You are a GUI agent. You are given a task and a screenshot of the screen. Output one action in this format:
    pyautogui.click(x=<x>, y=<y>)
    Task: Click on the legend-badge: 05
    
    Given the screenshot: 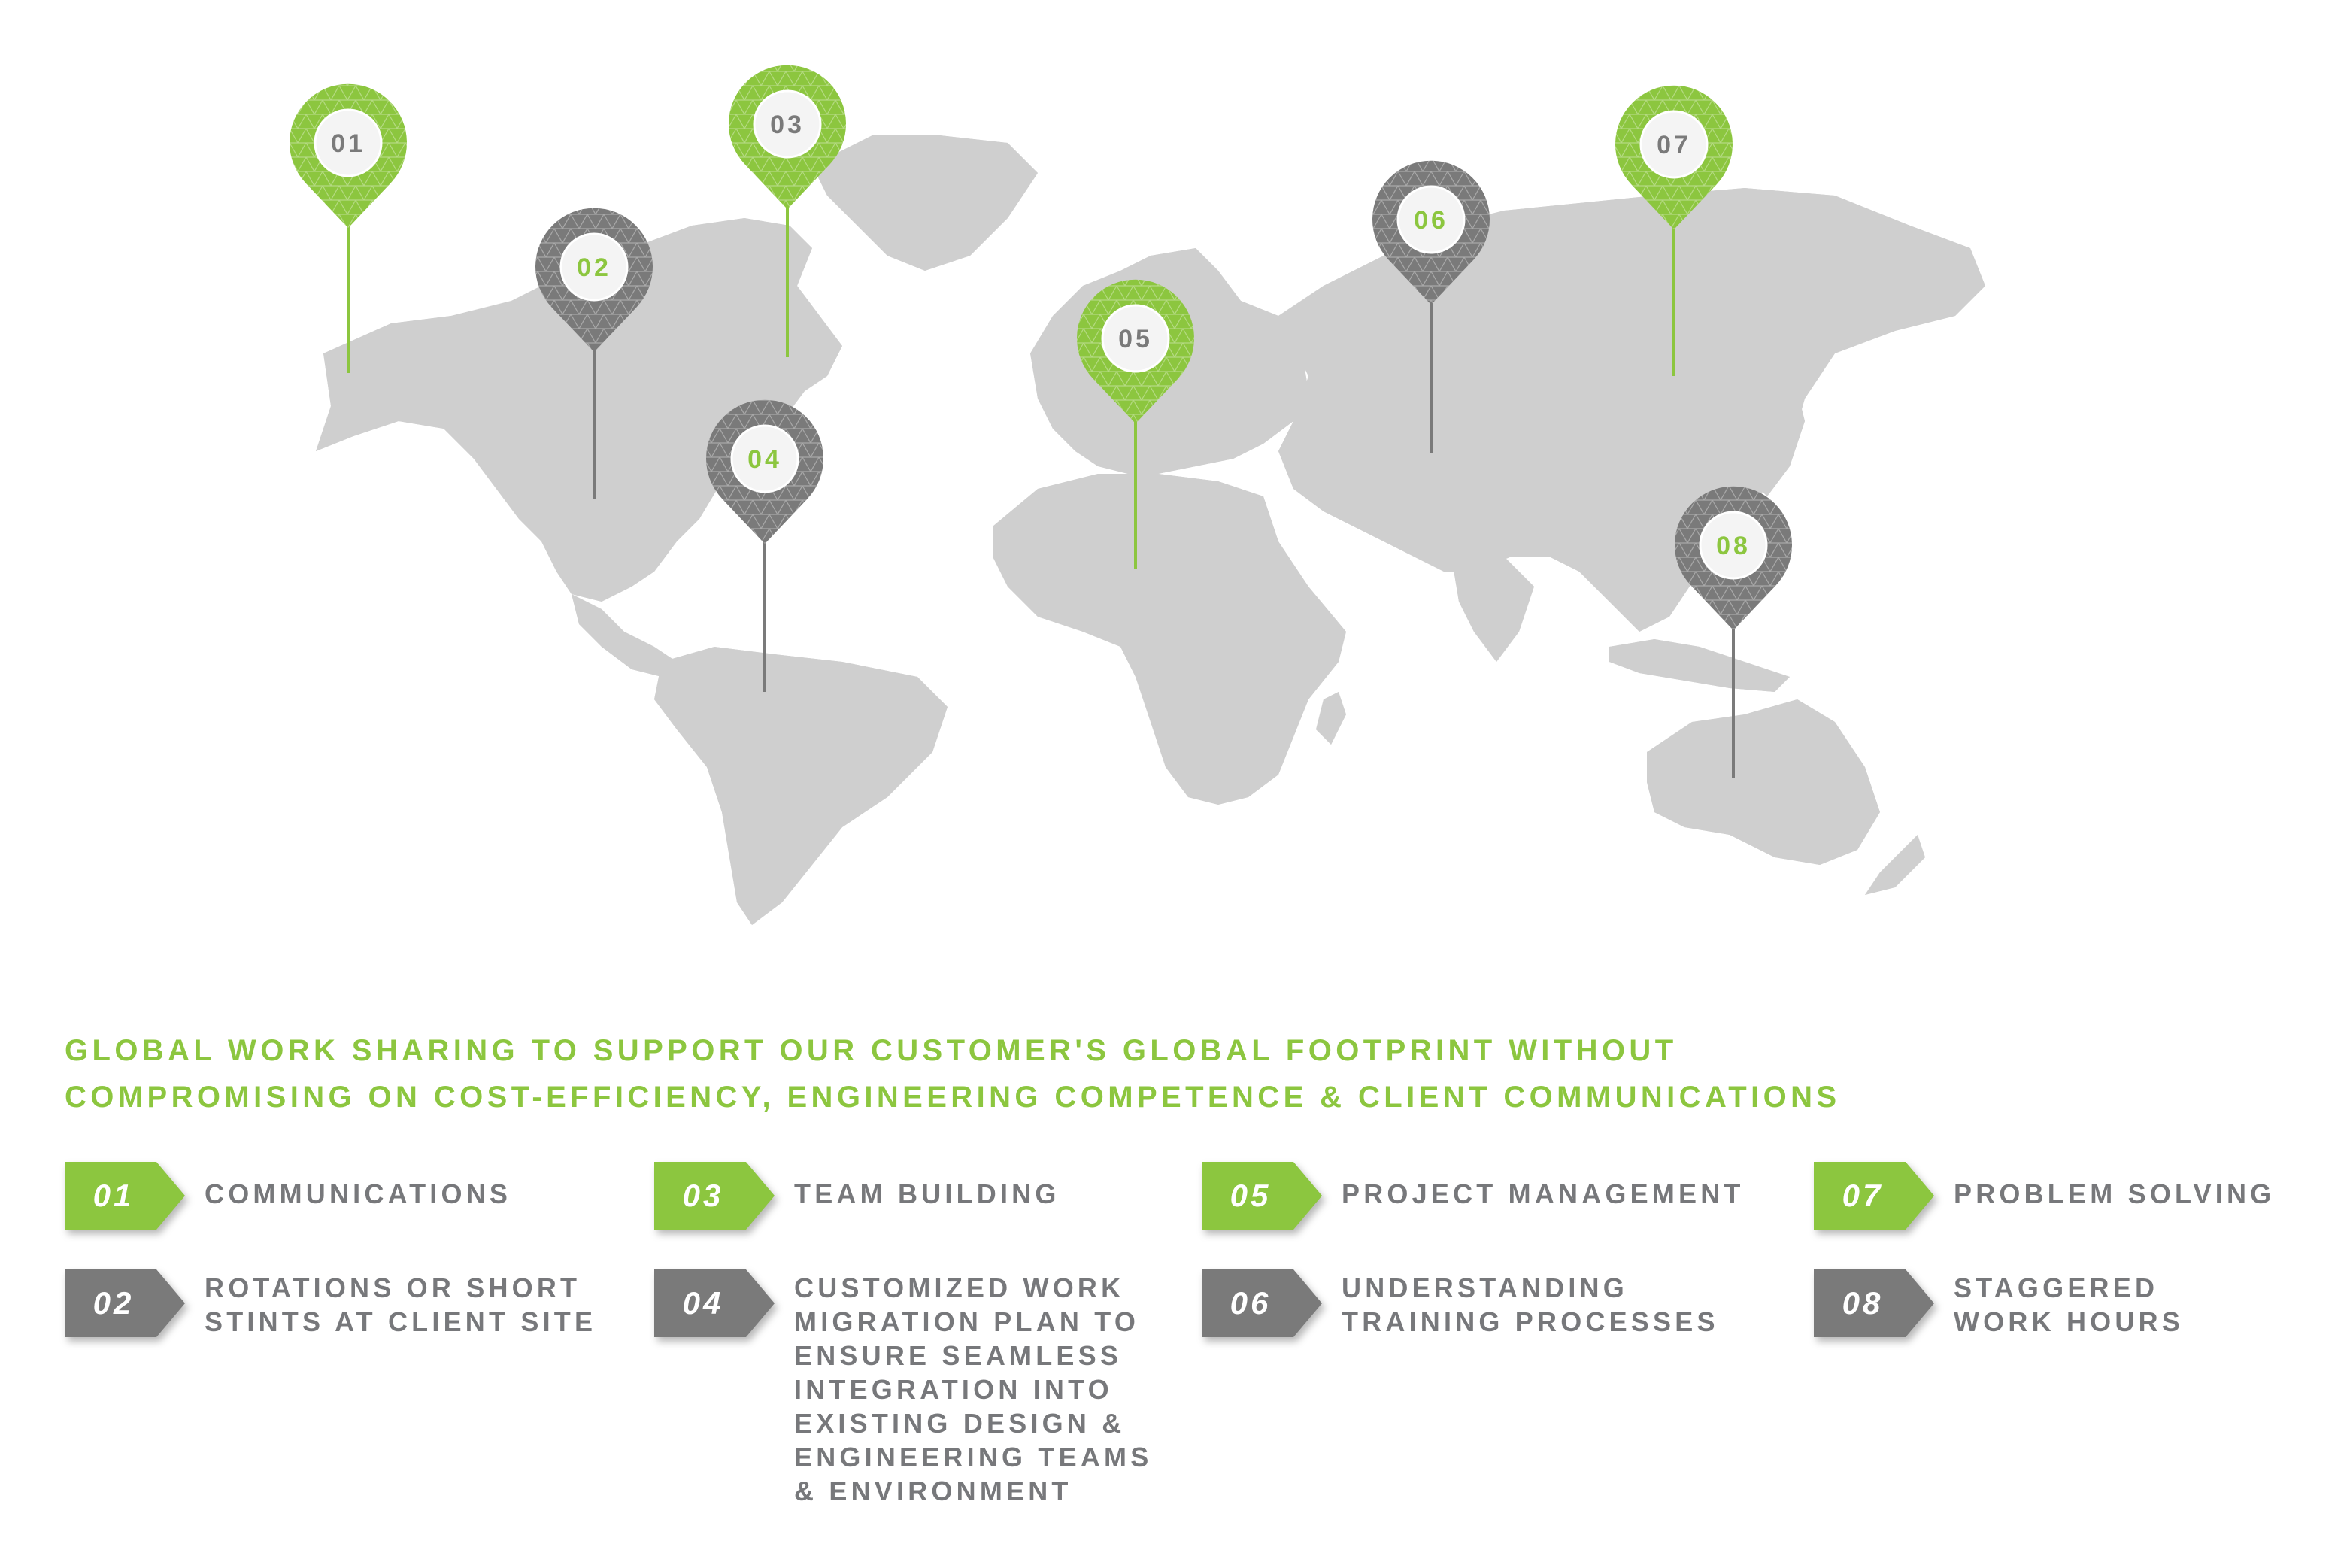 What is the action you would take?
    pyautogui.click(x=1262, y=1196)
    